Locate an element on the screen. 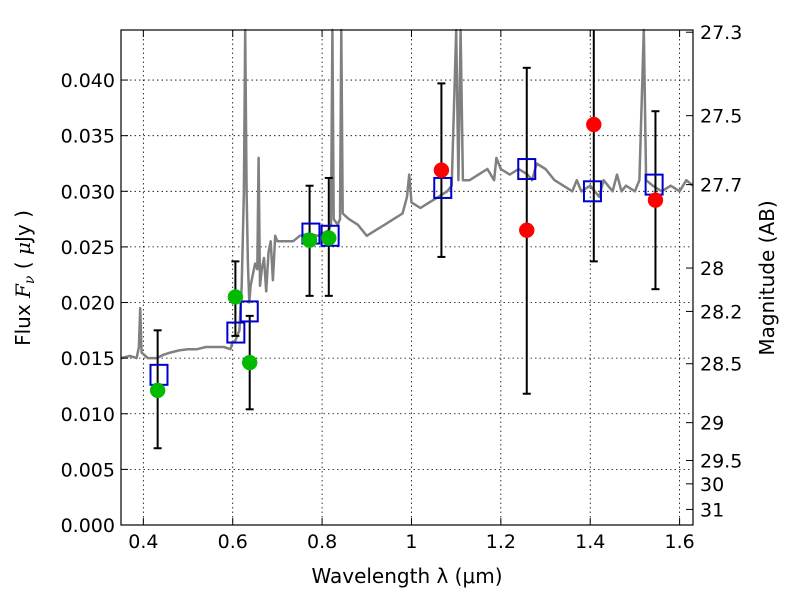 This screenshot has width=800, height=600. mag-tick-label: 27.7 is located at coordinates (721, 186).